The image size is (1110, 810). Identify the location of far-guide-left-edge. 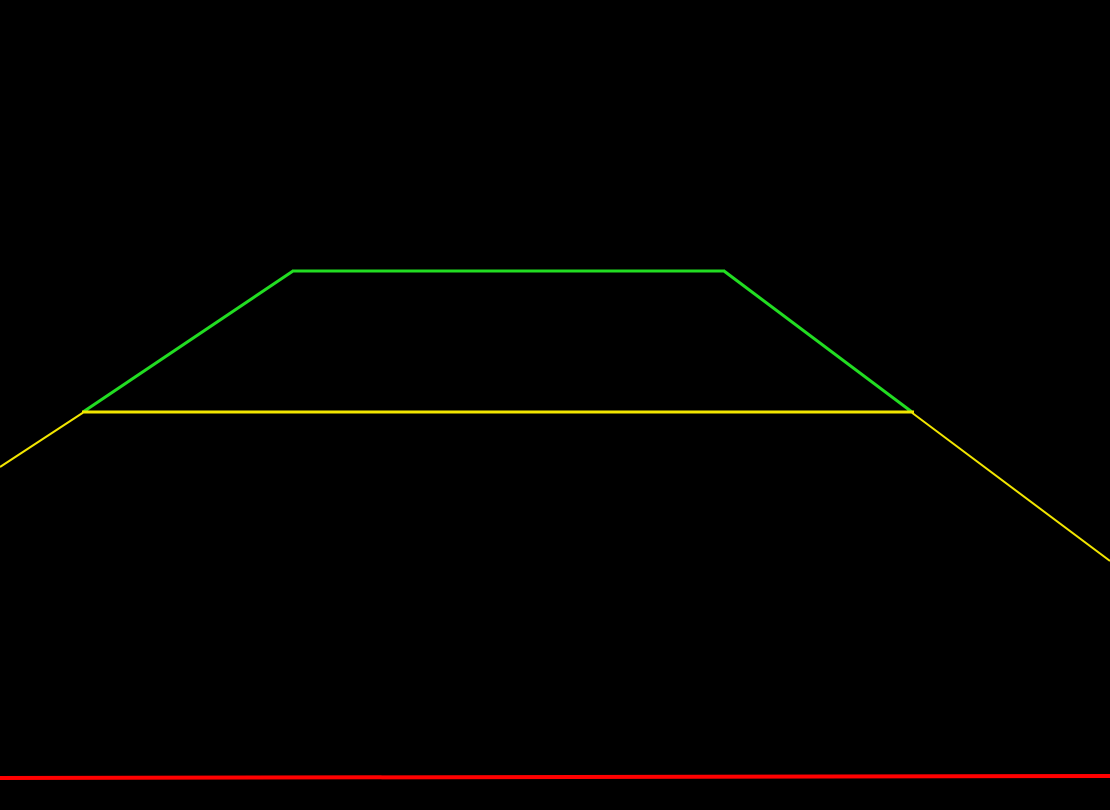
(188, 341).